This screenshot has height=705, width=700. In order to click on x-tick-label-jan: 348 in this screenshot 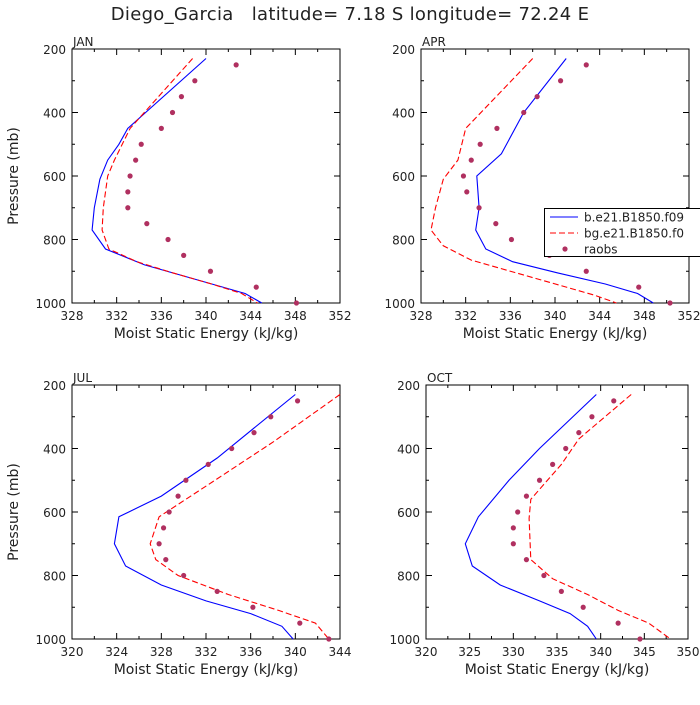, I will do `click(295, 316)`.